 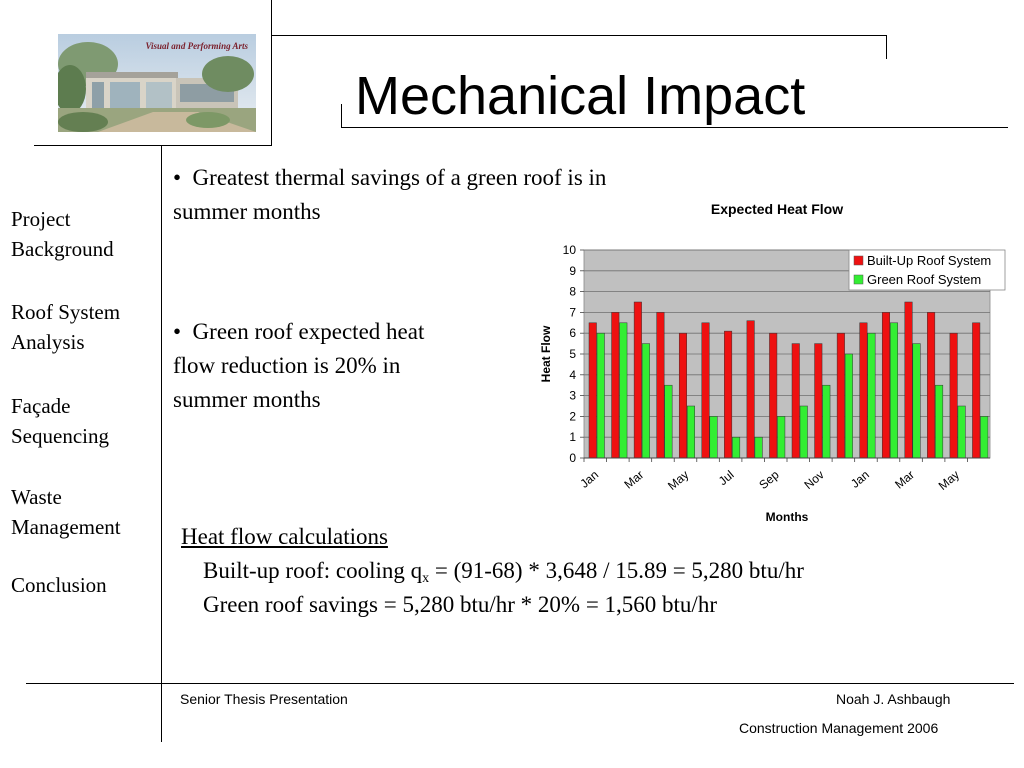 I want to click on sidebar-item-facade-sequencing: Façade Sequencing, so click(x=84, y=421).